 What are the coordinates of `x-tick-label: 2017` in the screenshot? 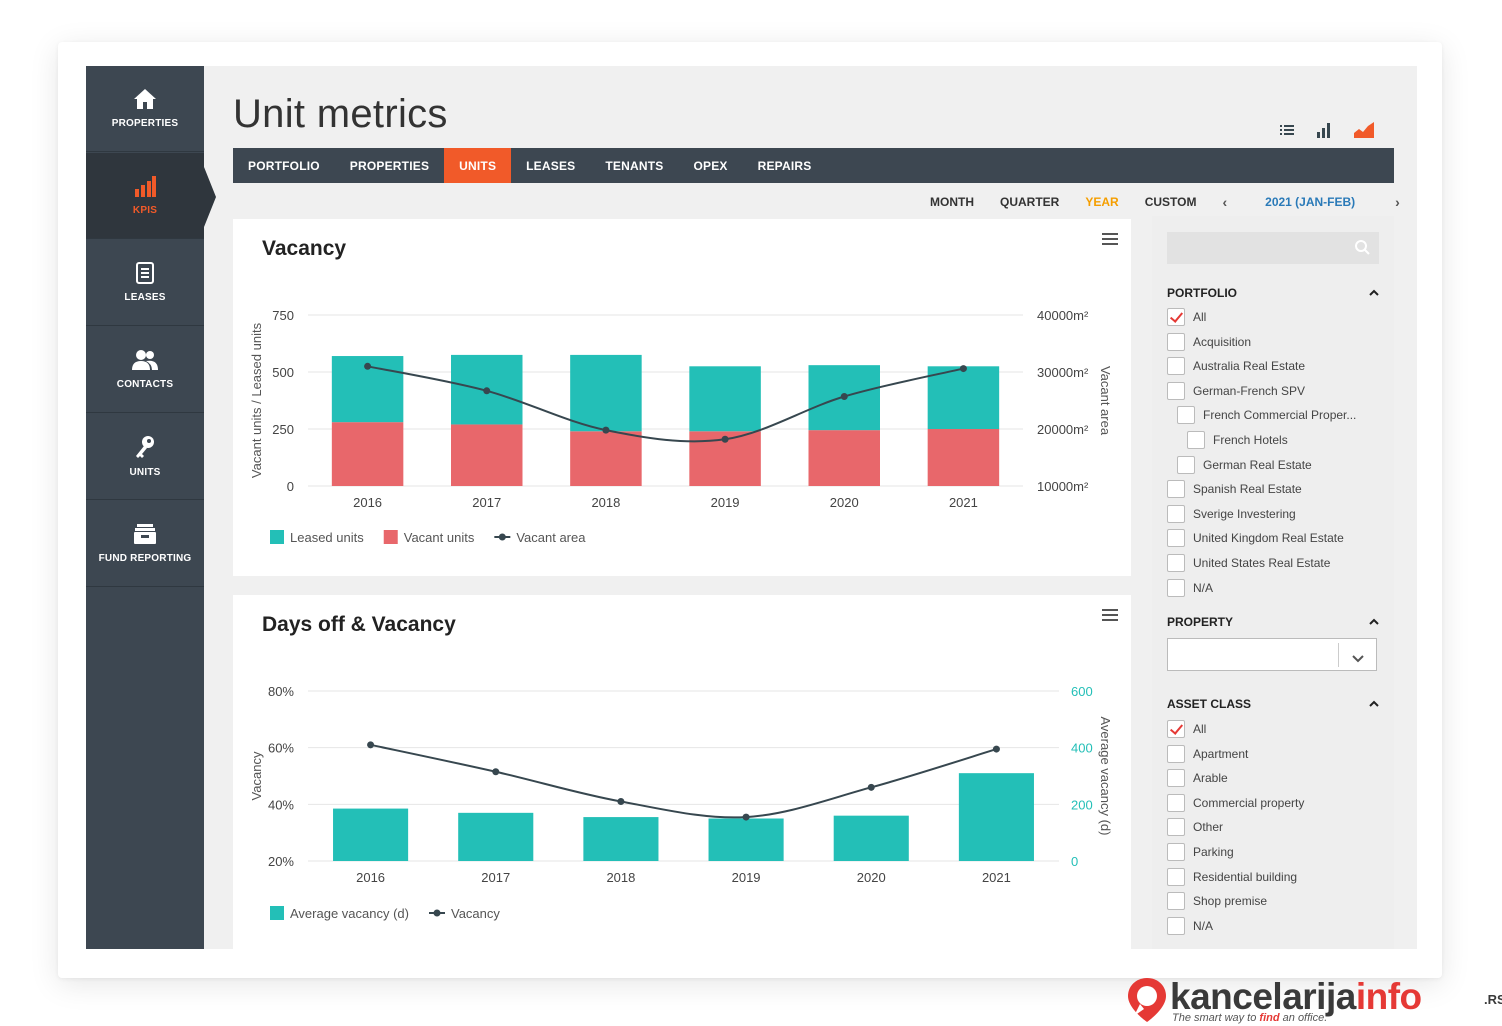 It's located at (495, 877).